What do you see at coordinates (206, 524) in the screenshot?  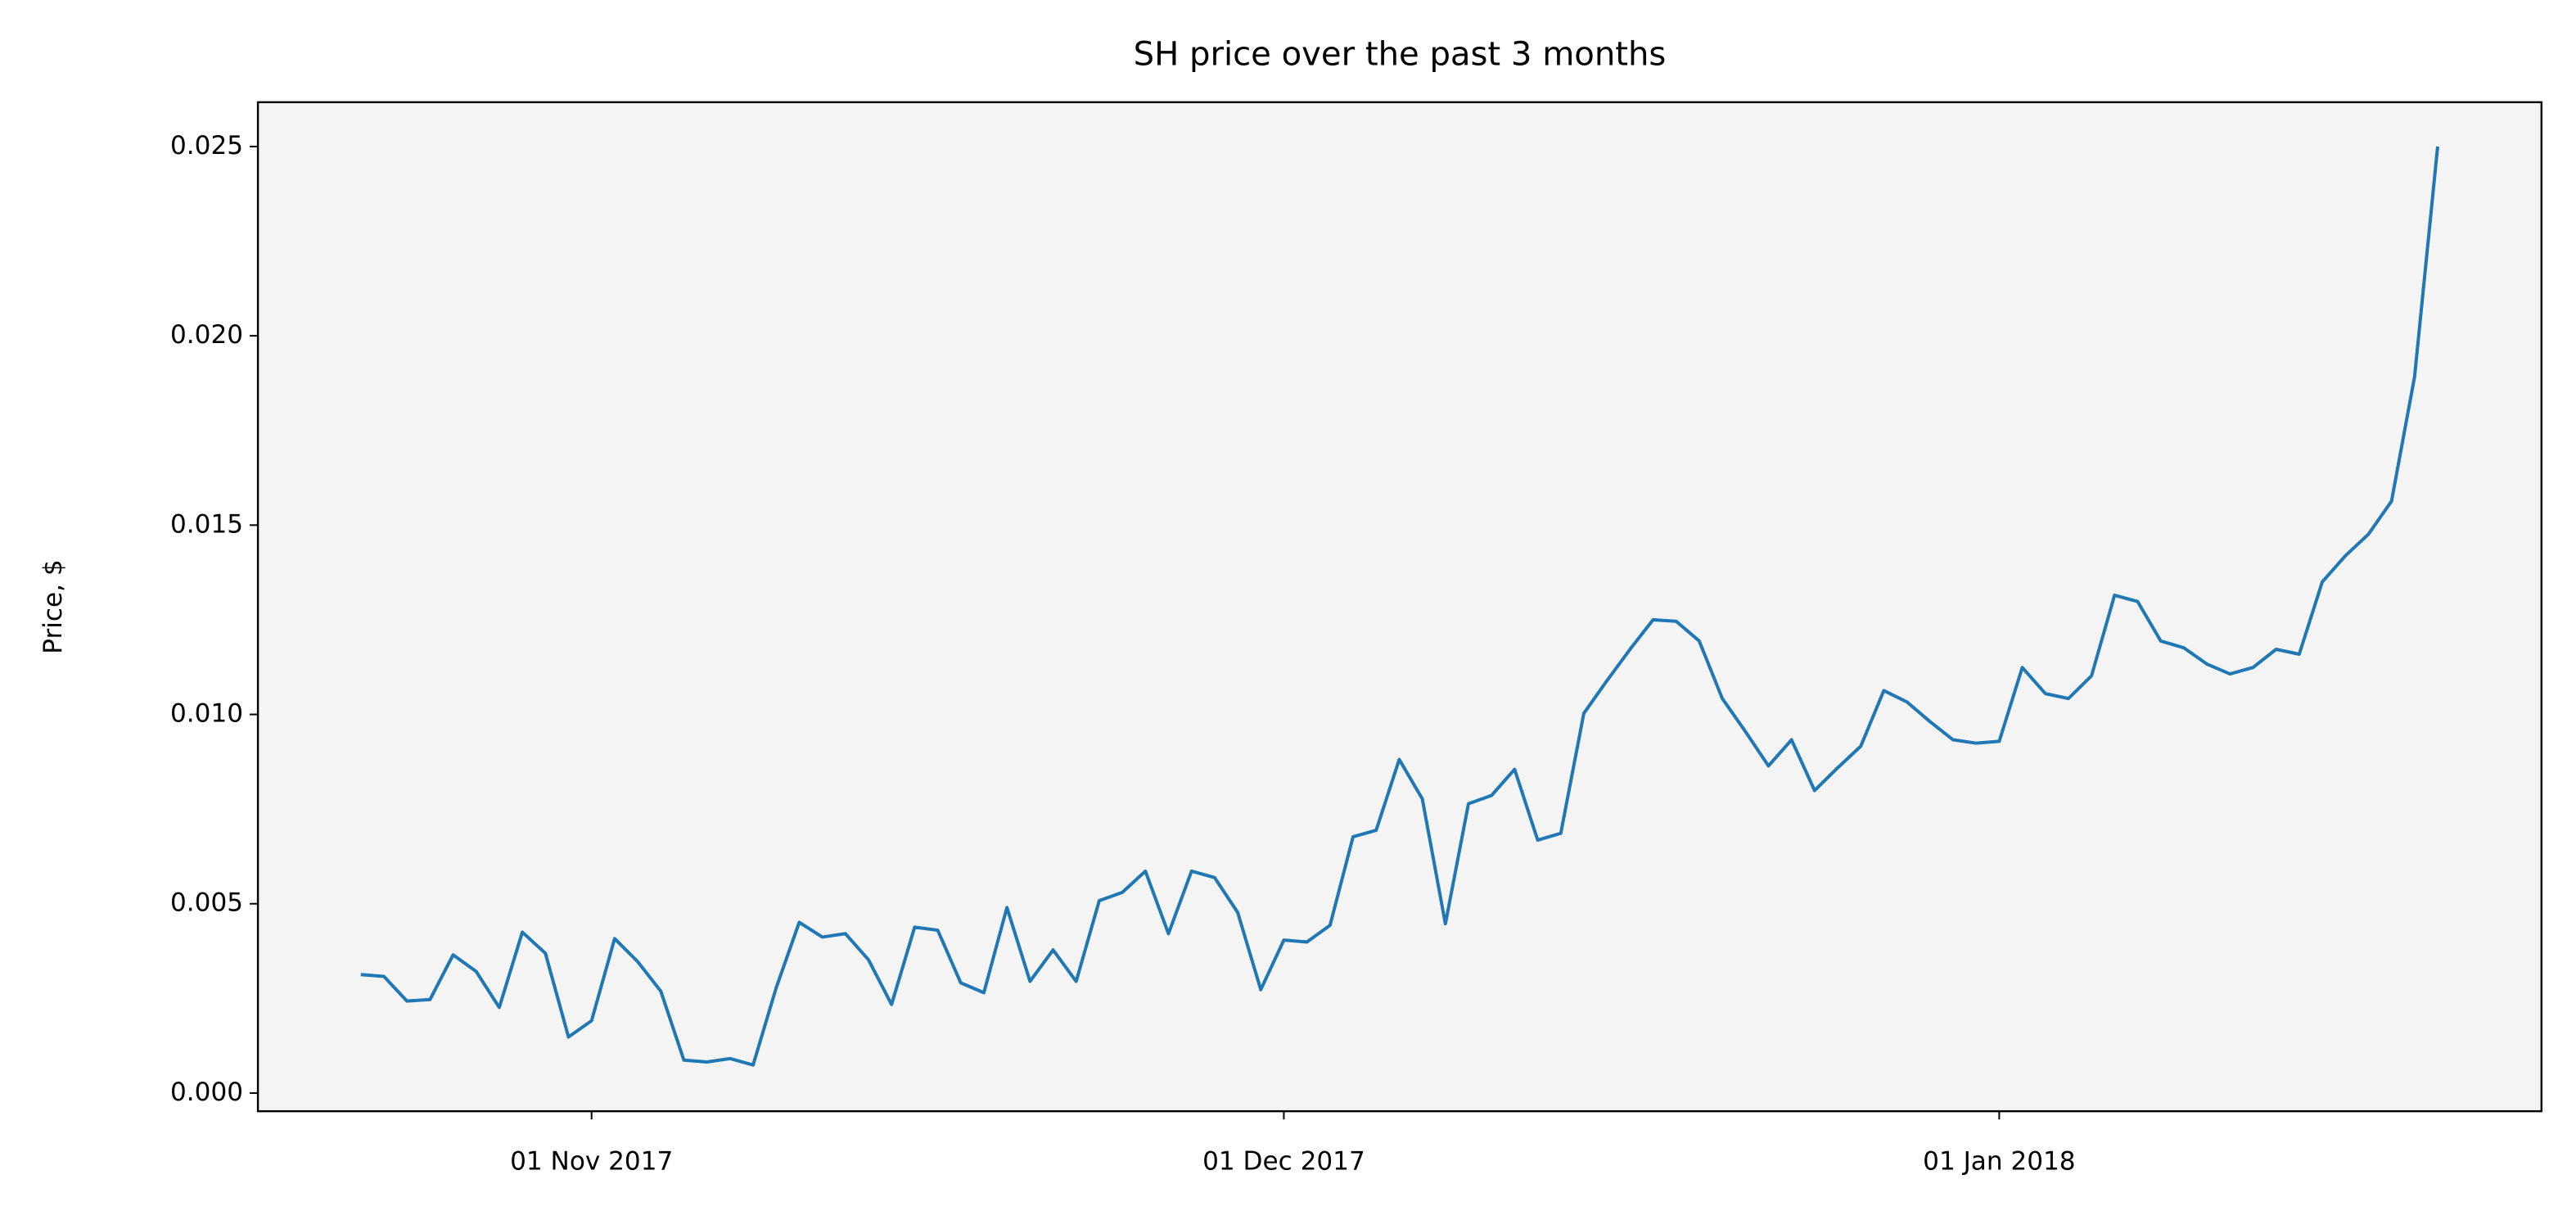 I see `y-tick-label: 0.015` at bounding box center [206, 524].